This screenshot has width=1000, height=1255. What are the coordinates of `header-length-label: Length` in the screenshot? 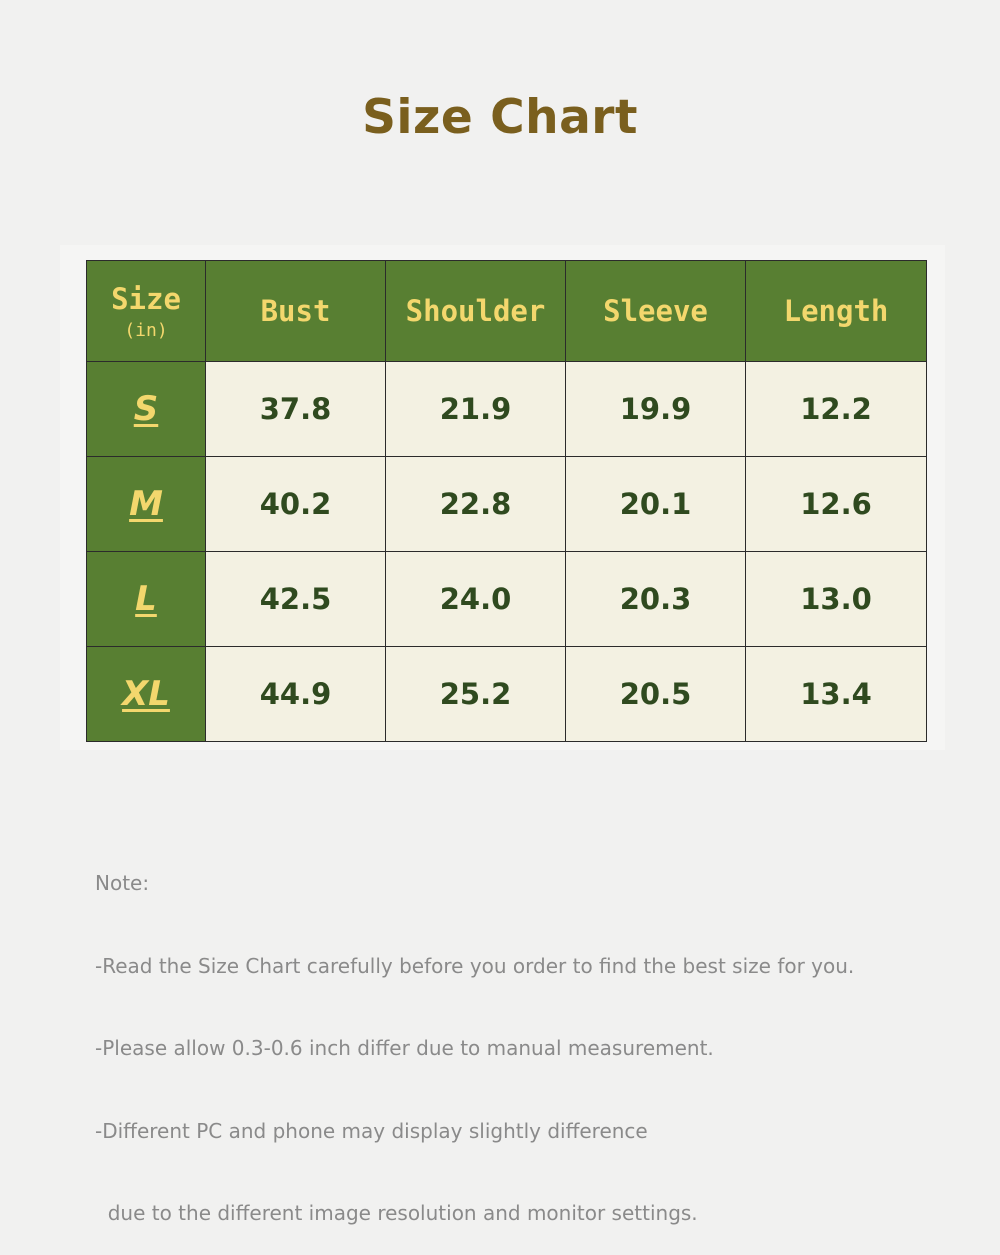 It's located at (836, 311).